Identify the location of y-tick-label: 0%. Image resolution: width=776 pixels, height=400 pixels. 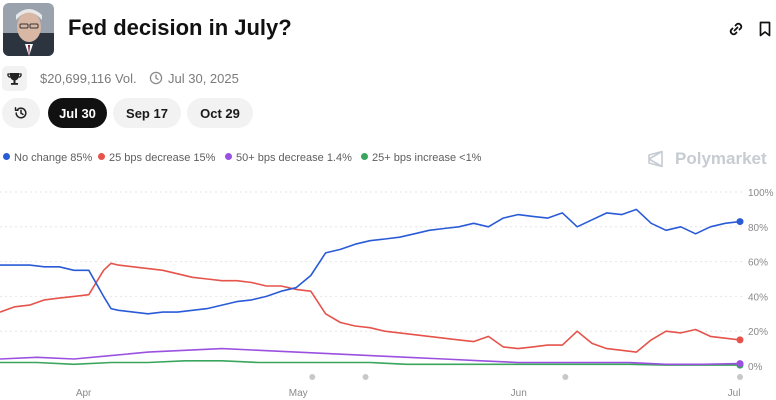
(755, 367).